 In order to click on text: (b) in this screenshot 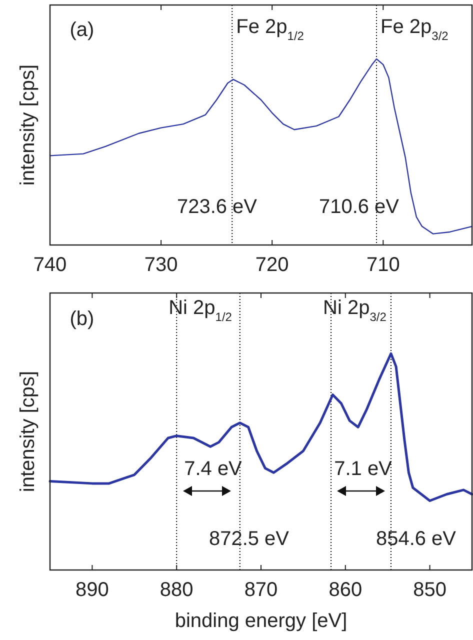, I will do `click(82, 319)`.